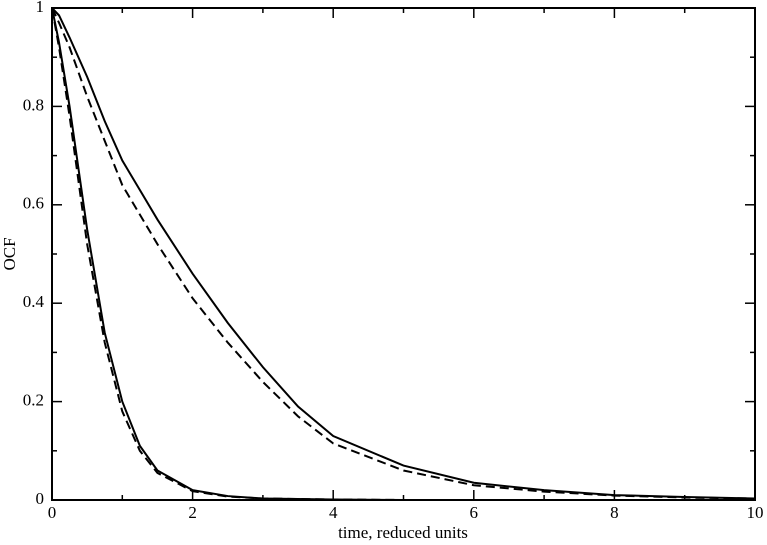 The height and width of the screenshot is (545, 767). What do you see at coordinates (33, 203) in the screenshot?
I see `y-tick-label: 0.6` at bounding box center [33, 203].